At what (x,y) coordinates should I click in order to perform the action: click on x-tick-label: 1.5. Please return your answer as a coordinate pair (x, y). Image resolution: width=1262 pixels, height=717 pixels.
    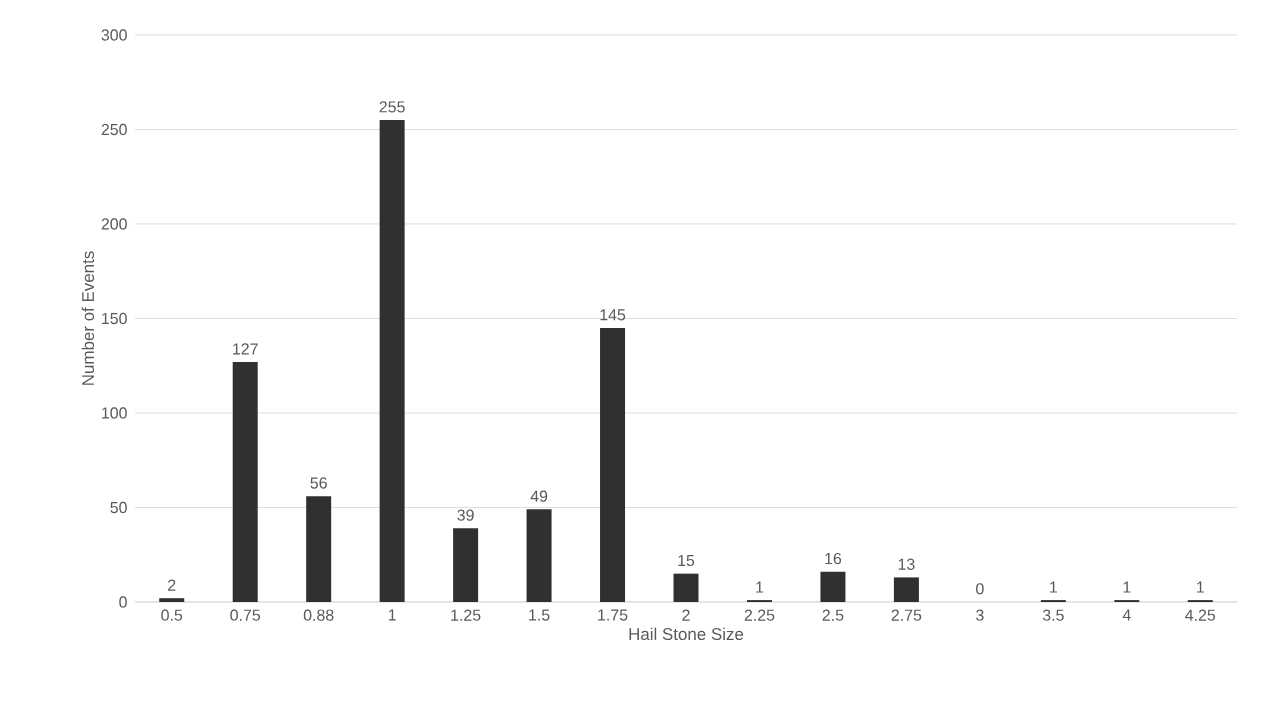
    Looking at the image, I should click on (539, 615).